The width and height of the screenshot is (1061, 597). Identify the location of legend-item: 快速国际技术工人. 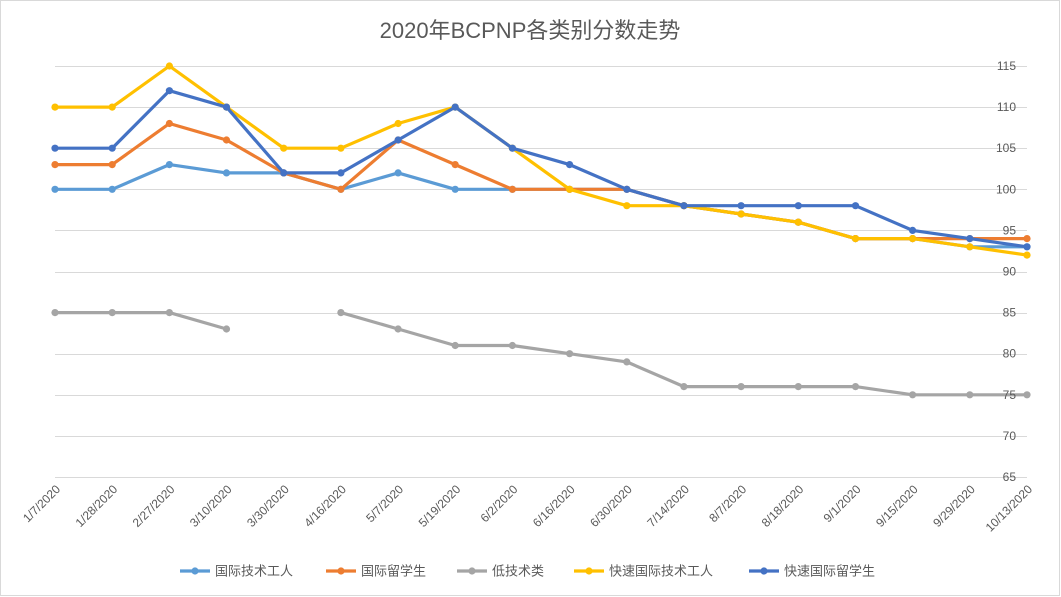
(643, 571).